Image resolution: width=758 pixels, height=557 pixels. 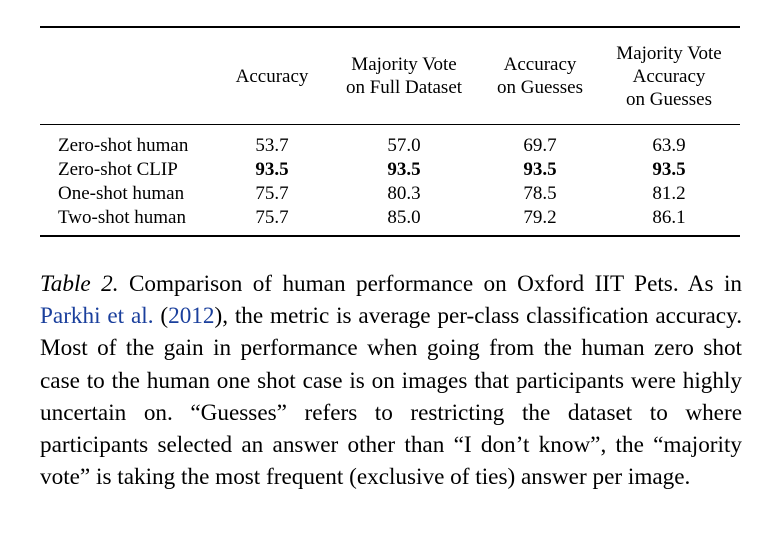 I want to click on cell-value: 79.2, so click(x=540, y=217).